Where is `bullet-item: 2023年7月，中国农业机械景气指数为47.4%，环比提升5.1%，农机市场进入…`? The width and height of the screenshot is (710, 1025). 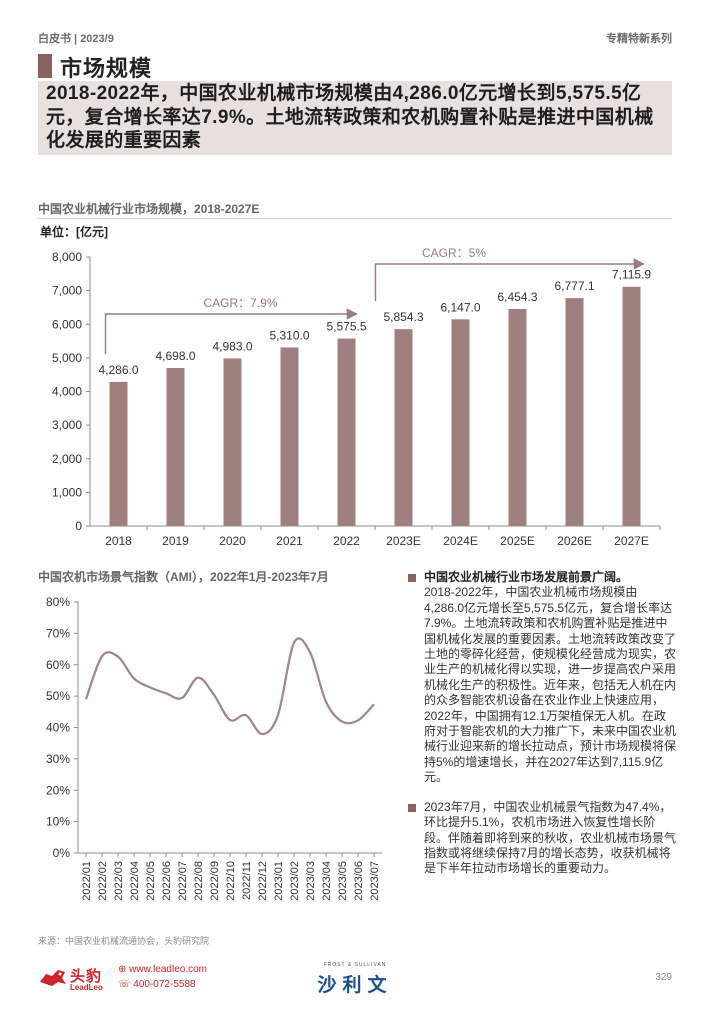
bullet-item: 2023年7月，中国农业机械景气指数为47.4%，环比提升5.1%，农机市场进入… is located at coordinates (542, 838).